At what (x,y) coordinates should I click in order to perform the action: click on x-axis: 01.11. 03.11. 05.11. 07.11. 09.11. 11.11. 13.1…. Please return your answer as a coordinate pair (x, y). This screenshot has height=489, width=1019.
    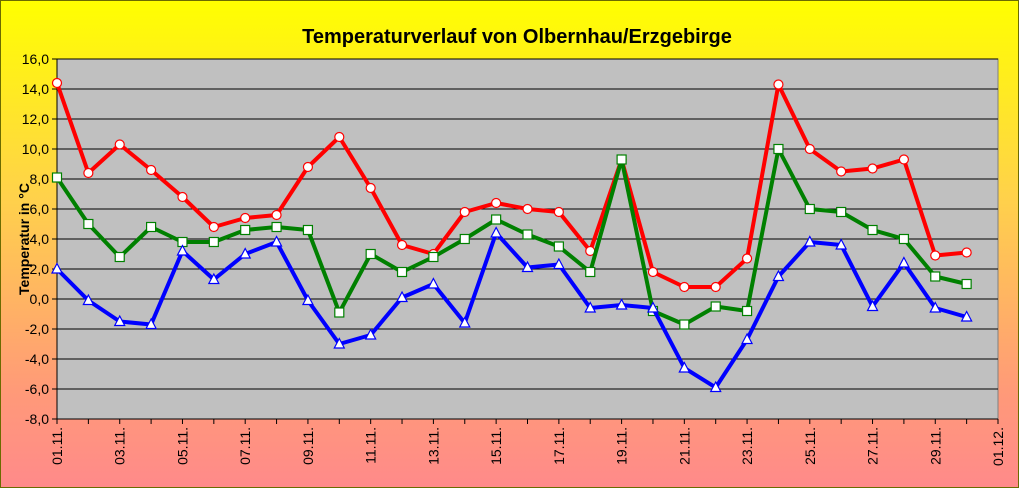
    Looking at the image, I should click on (527, 442).